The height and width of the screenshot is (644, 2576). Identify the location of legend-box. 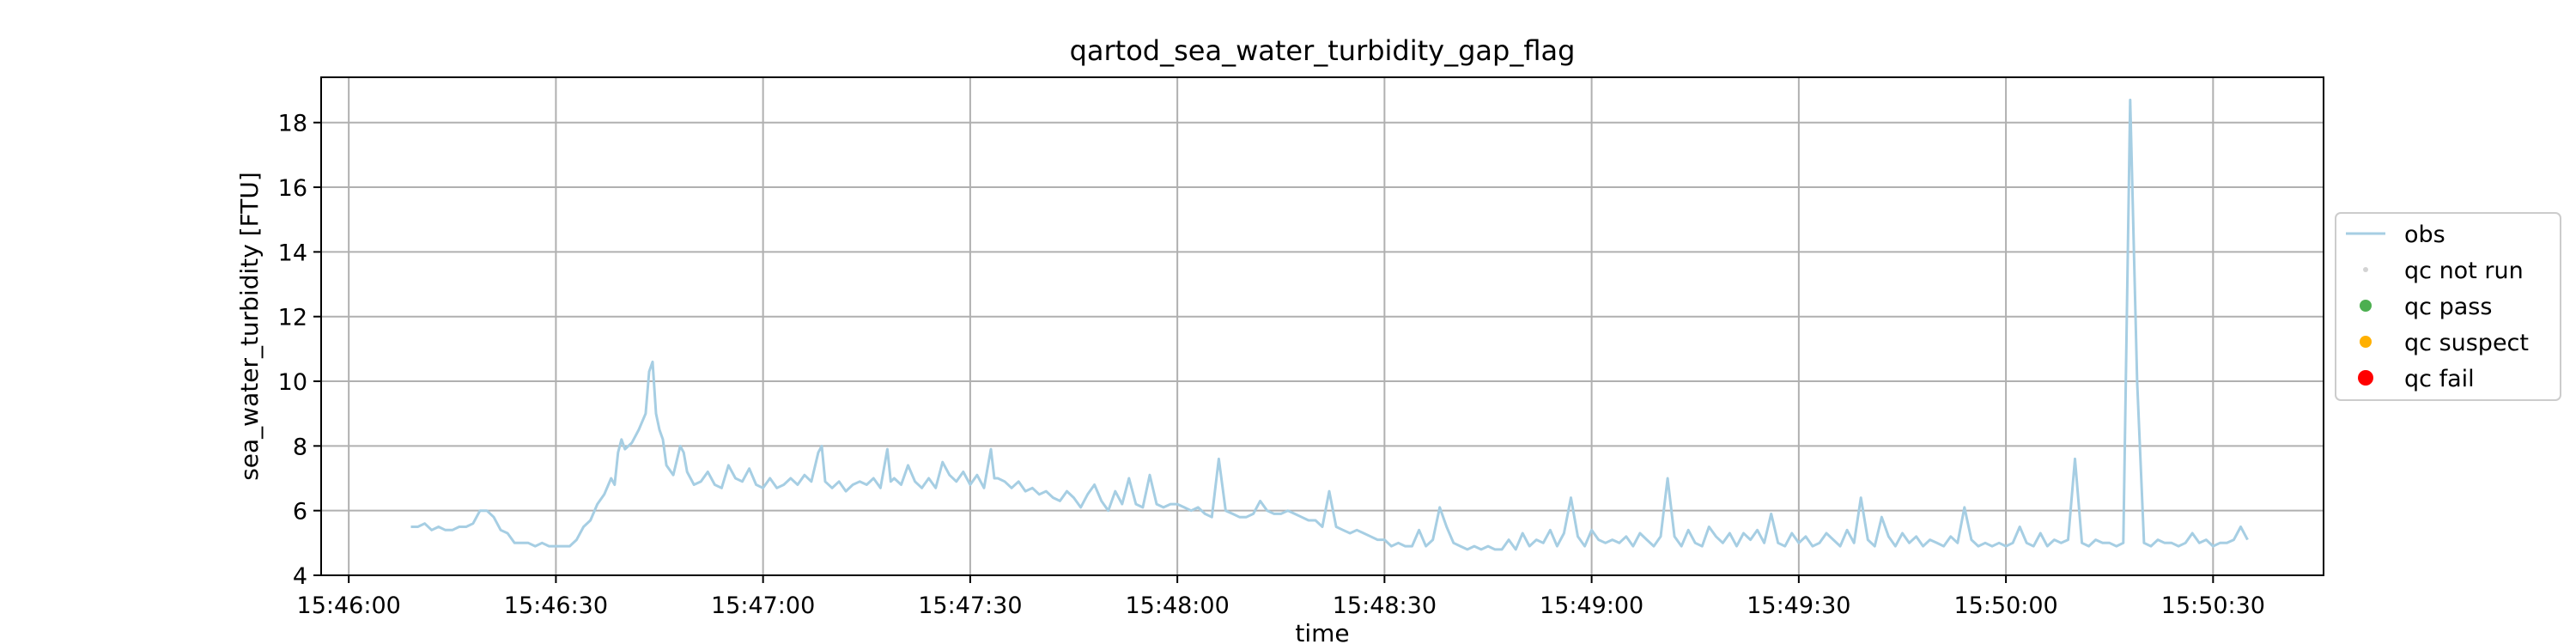
(2448, 306).